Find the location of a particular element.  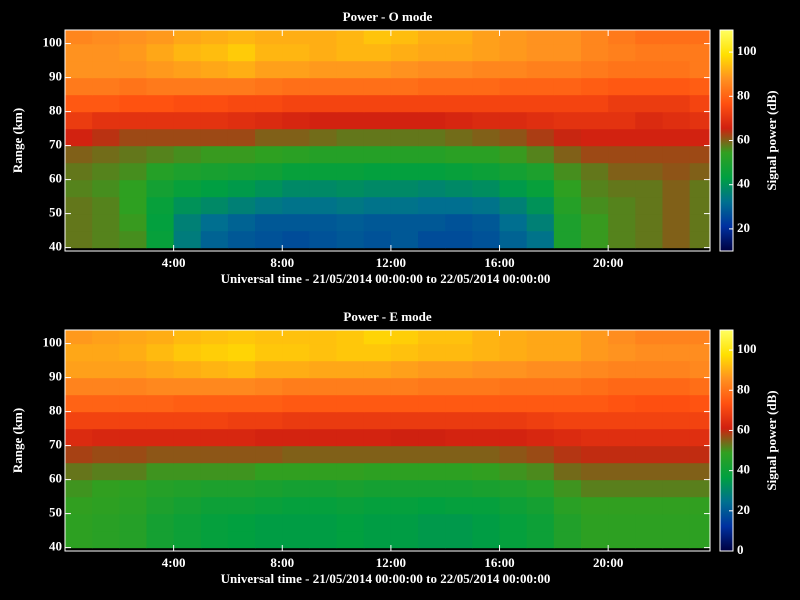

y-tick-label: 100 is located at coordinates (53, 342).